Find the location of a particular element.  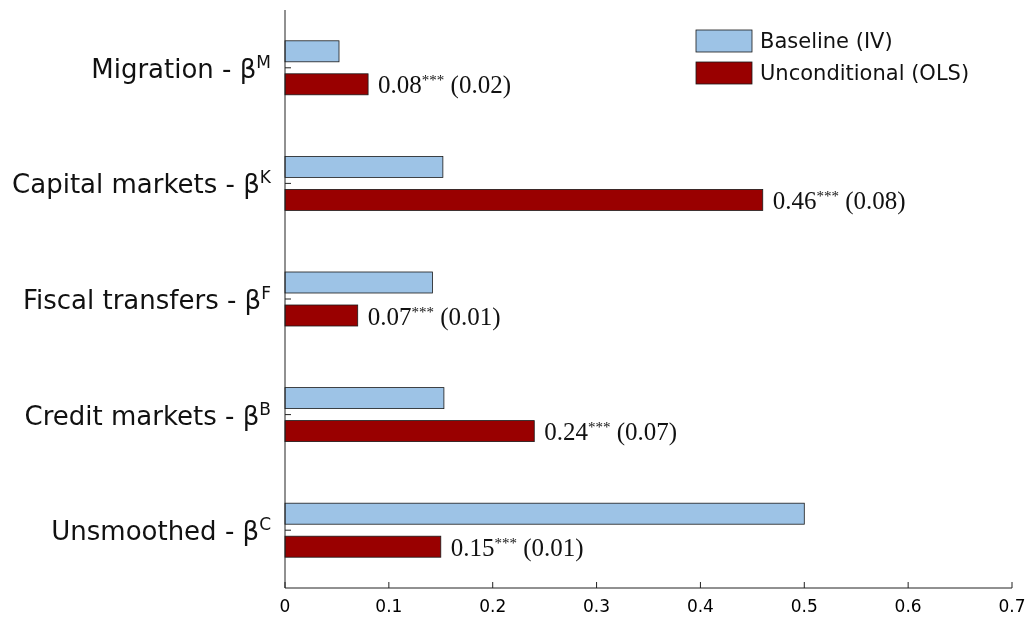

y-tick-label: Unsmoothed - β$^{C}$ is located at coordinates (161, 530).